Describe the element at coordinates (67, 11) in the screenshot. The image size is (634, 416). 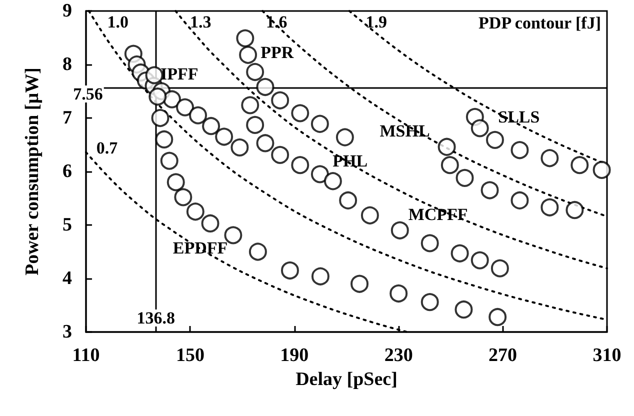
I see `y-tick-label: 9` at that location.